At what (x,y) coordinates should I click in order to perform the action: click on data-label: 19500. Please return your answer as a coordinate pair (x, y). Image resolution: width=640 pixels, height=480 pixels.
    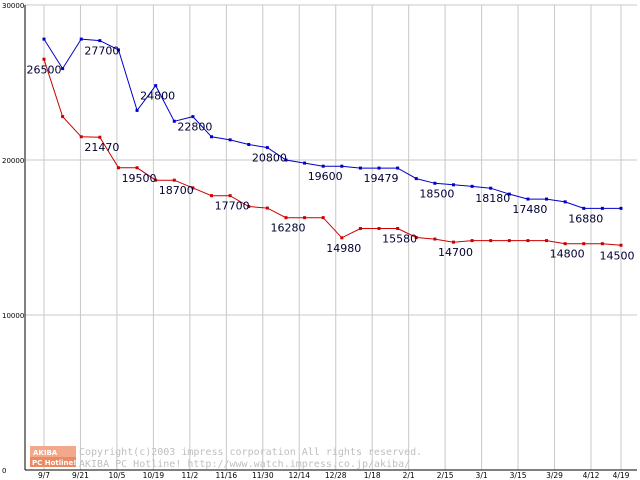
    Looking at the image, I should click on (139, 178).